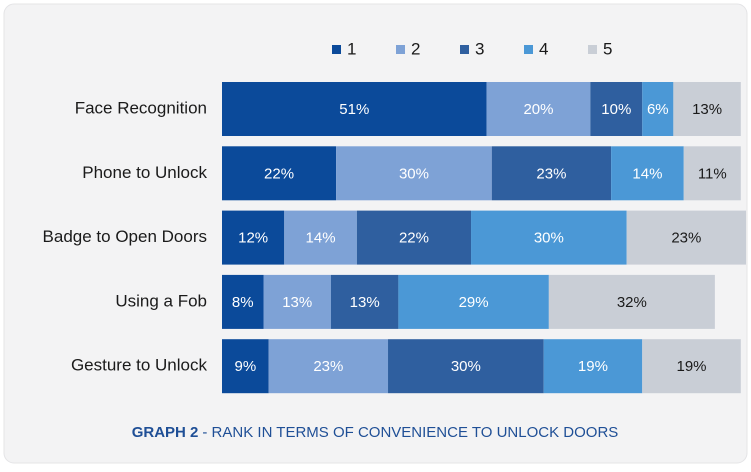  I want to click on value-label: 9%, so click(246, 366).